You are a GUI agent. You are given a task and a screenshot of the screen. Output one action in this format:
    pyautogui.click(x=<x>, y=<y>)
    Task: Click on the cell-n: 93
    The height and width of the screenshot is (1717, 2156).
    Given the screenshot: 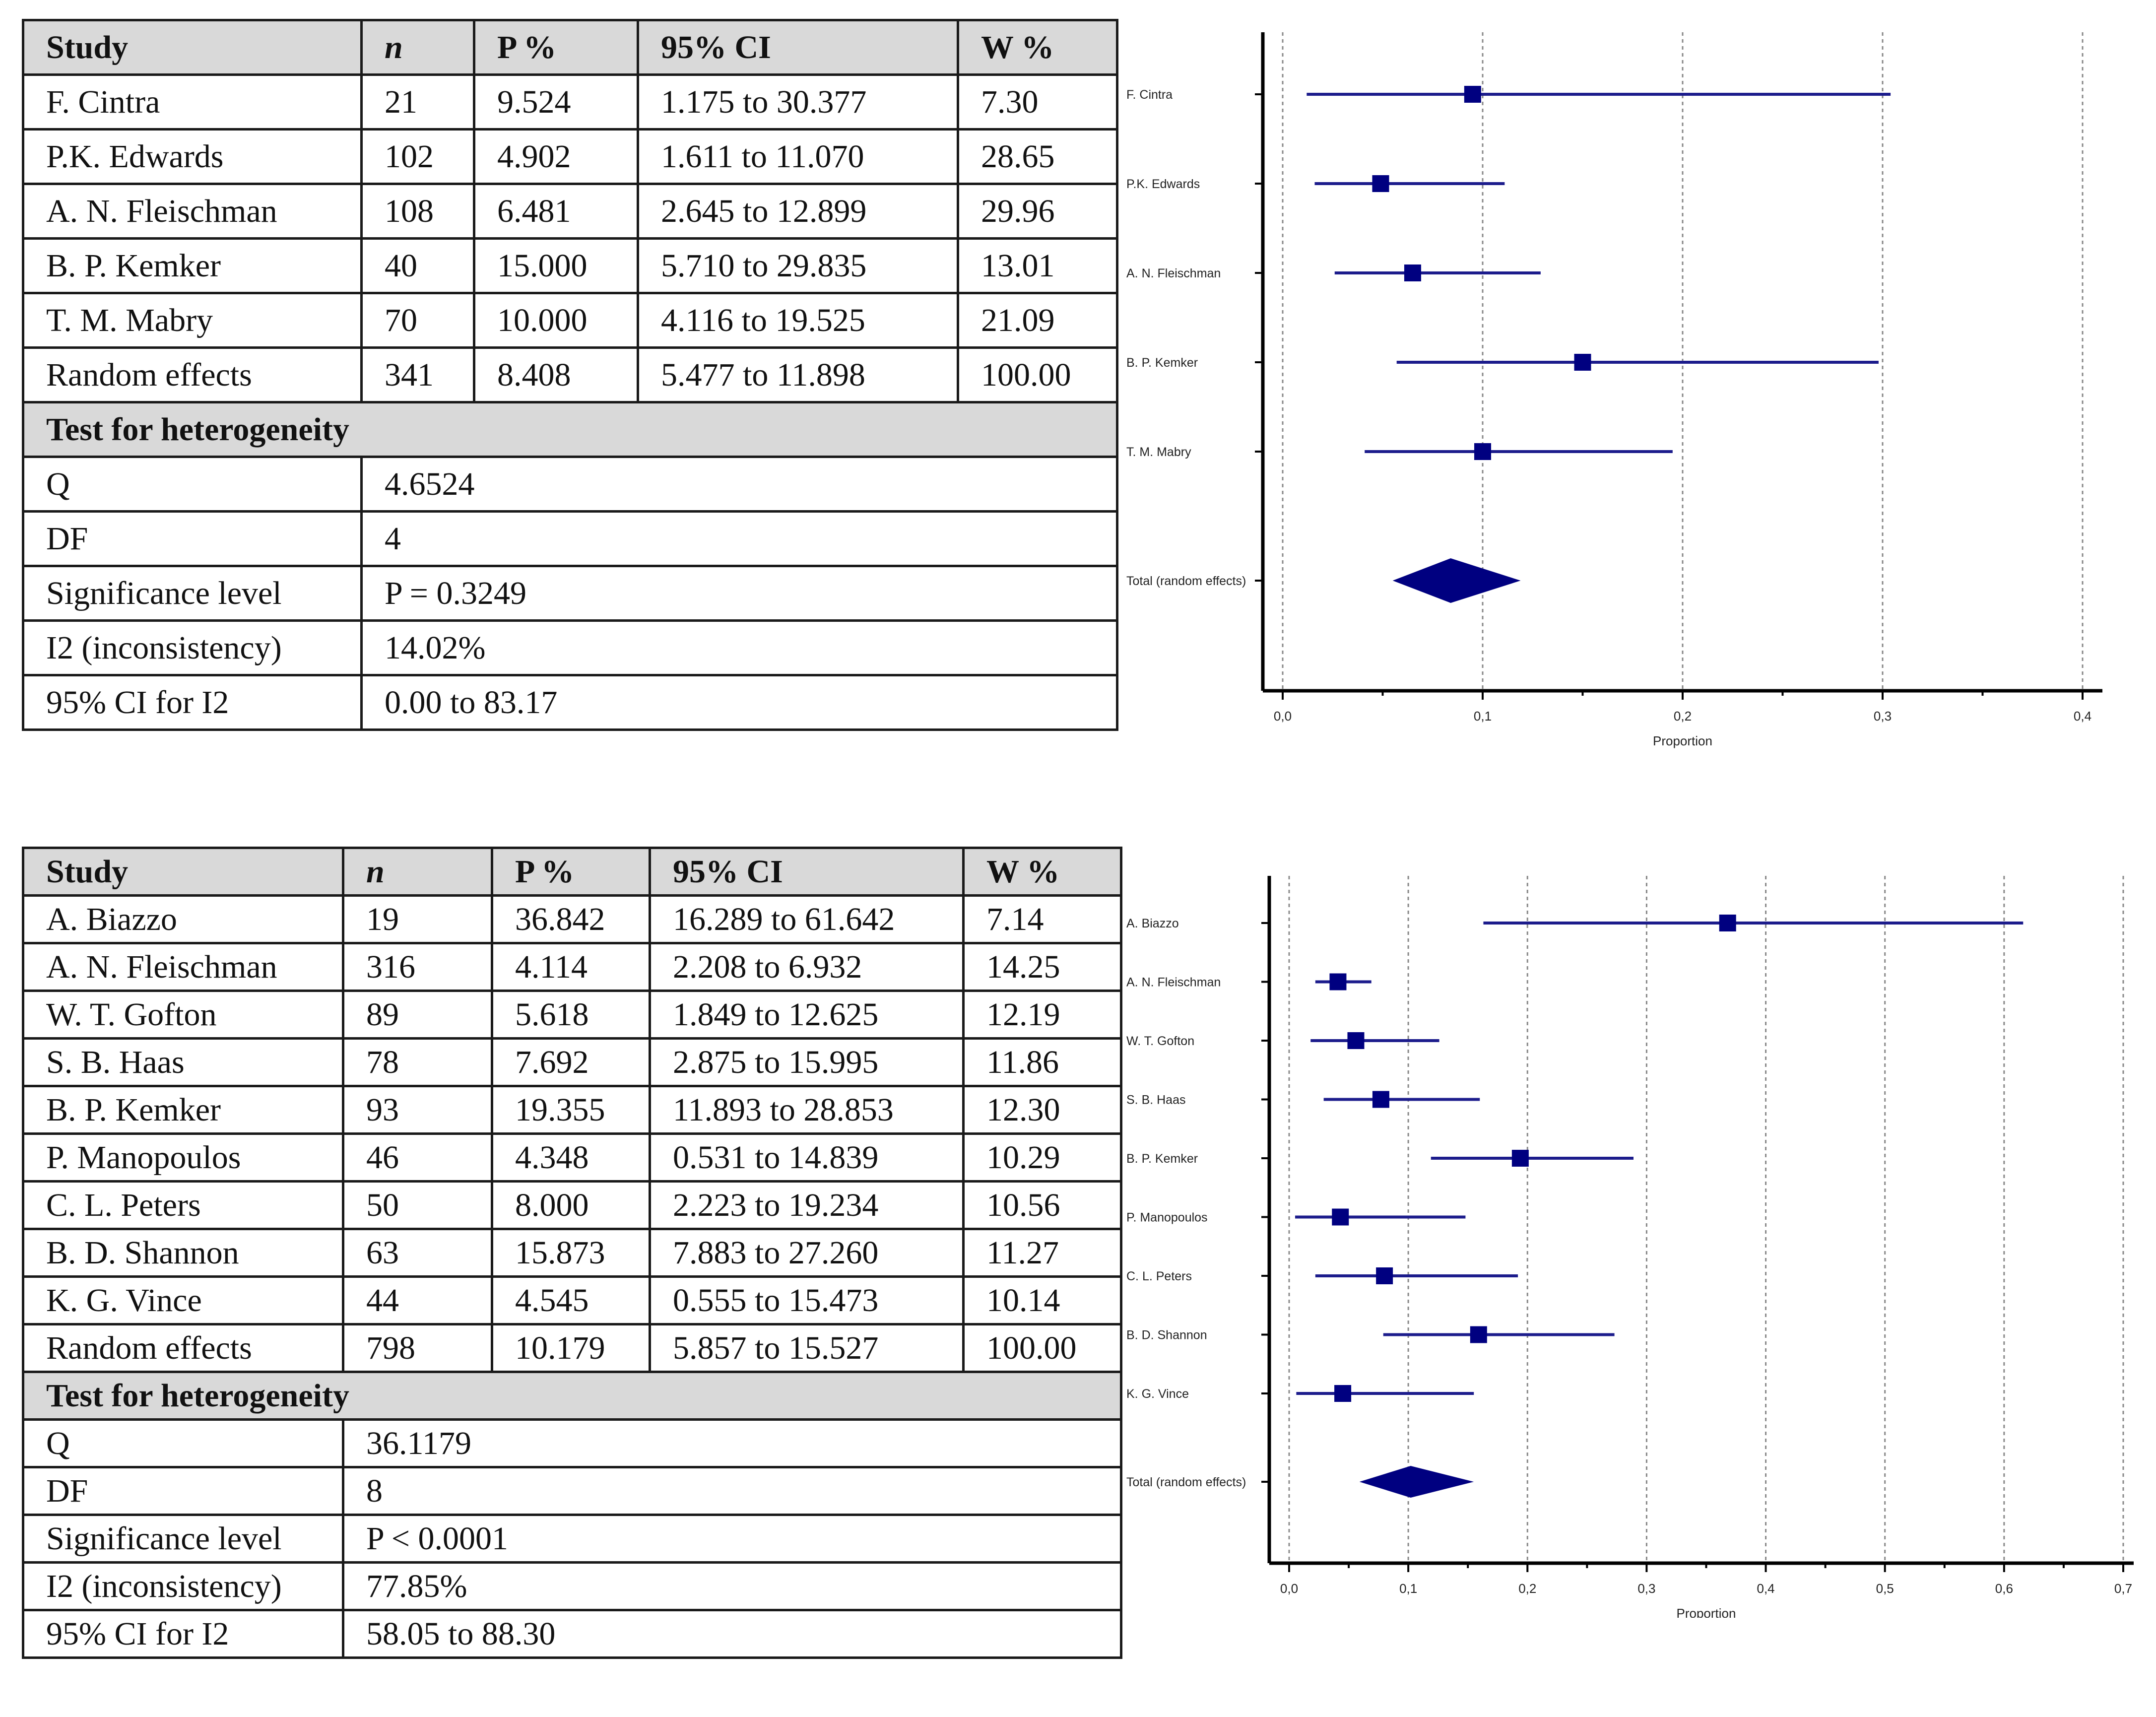 What is the action you would take?
    pyautogui.click(x=417, y=1110)
    